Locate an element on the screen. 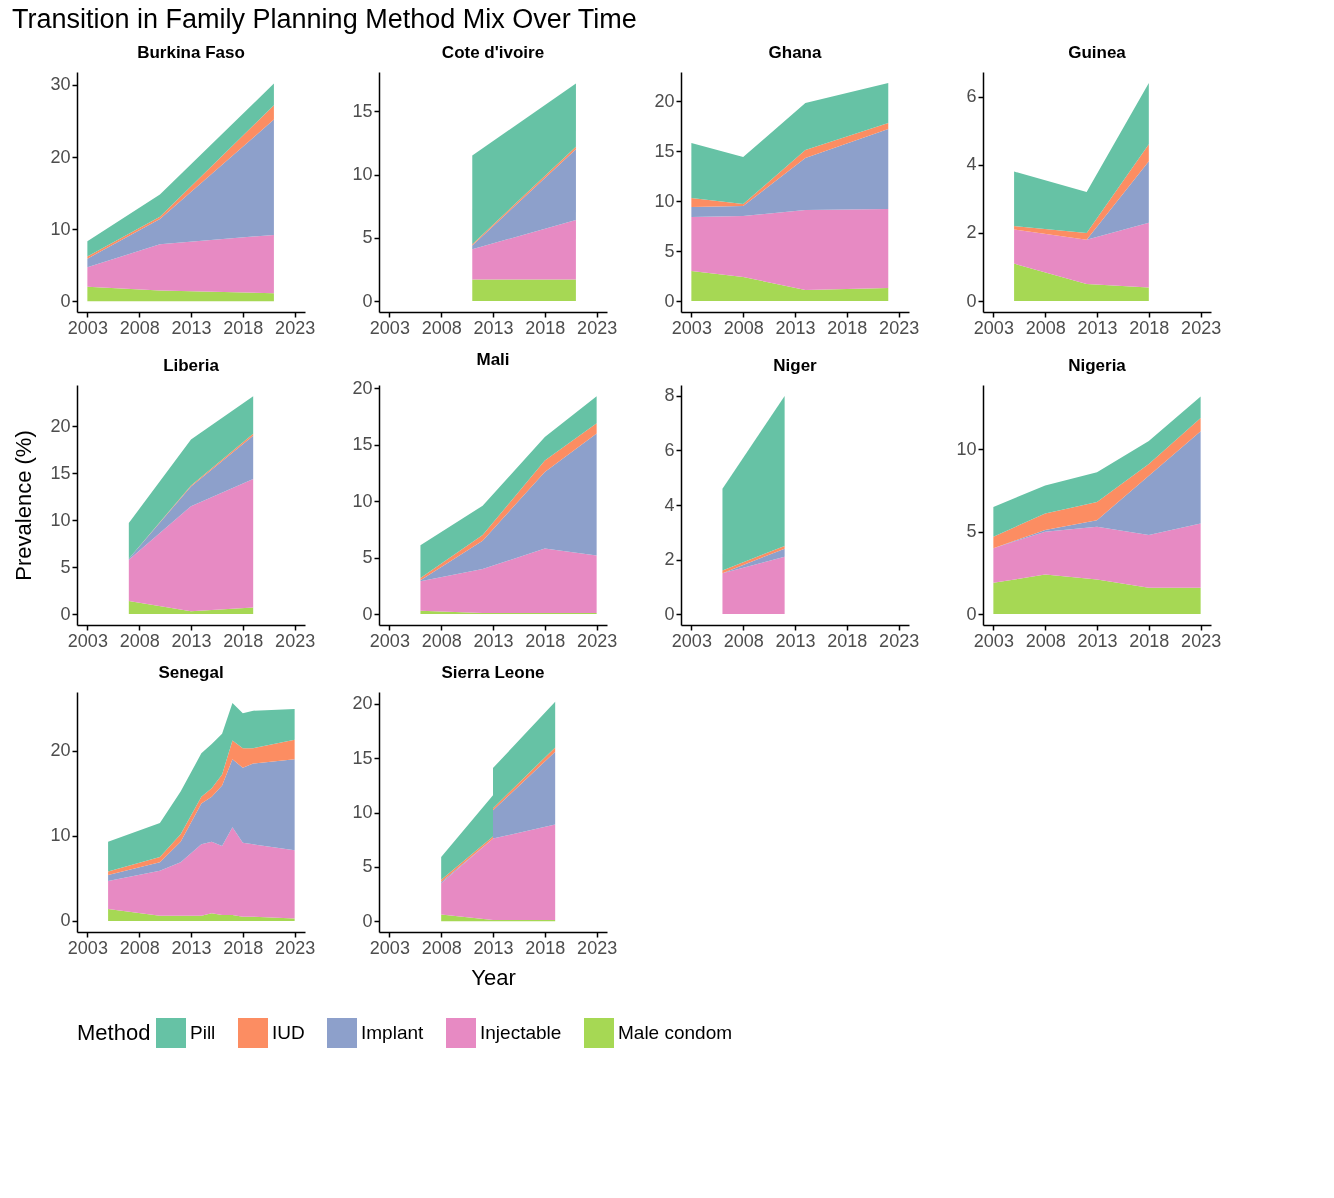  chart-title: Mali is located at coordinates (493, 360).